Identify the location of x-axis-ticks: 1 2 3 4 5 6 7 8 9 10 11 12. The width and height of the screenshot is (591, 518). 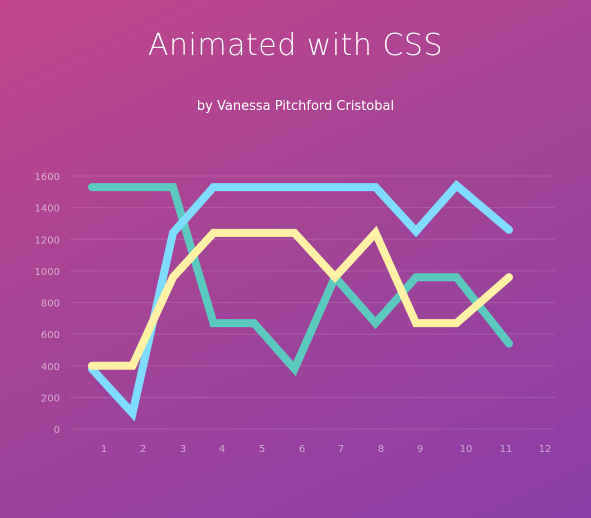
(326, 449).